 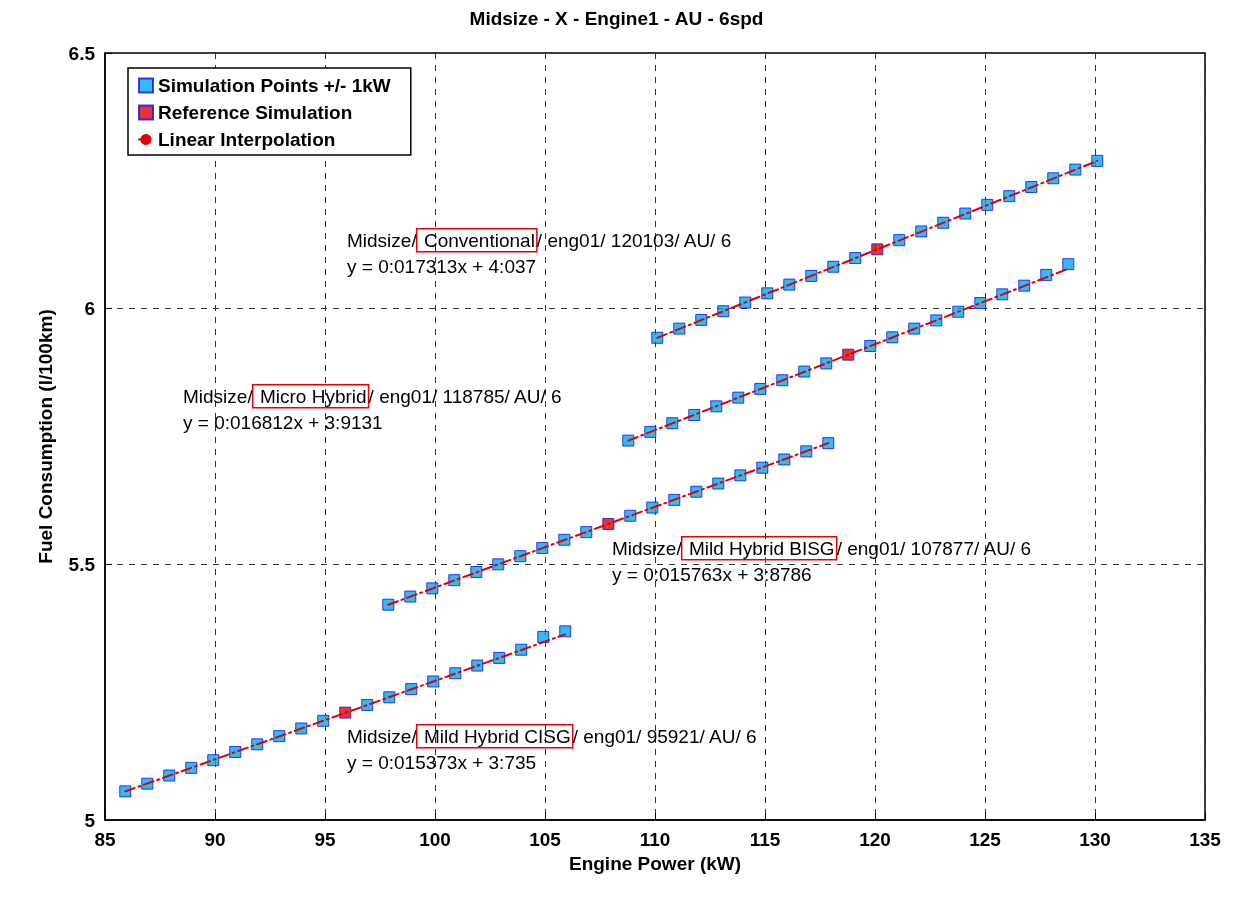 I want to click on y-tick-label: 5, so click(x=90, y=820).